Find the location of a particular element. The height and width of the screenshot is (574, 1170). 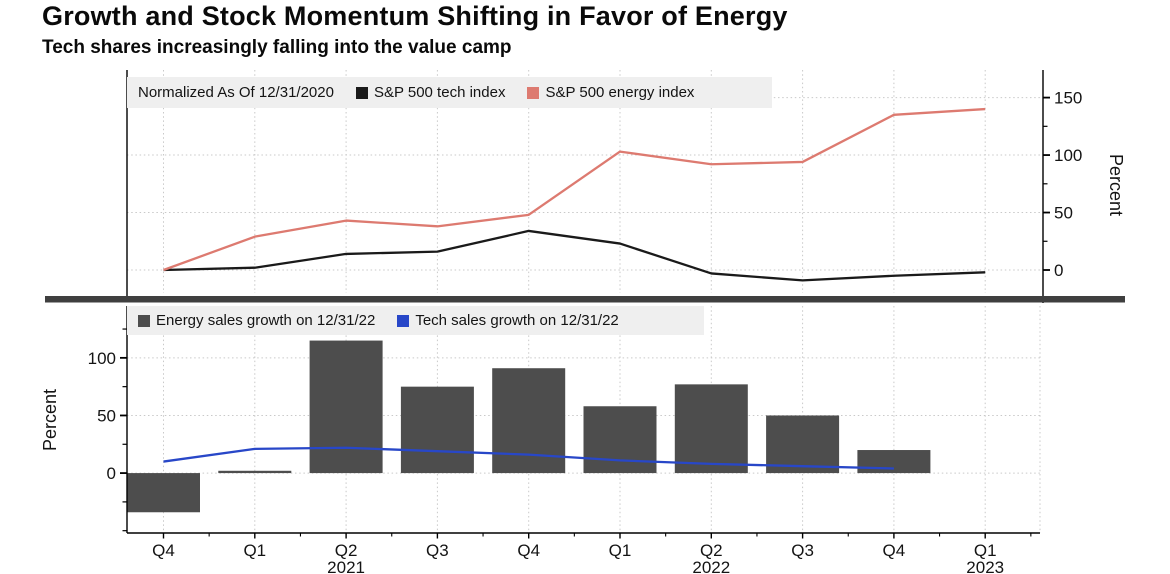

legend-item-energy-index: S&P 500 energy index is located at coordinates (610, 92).